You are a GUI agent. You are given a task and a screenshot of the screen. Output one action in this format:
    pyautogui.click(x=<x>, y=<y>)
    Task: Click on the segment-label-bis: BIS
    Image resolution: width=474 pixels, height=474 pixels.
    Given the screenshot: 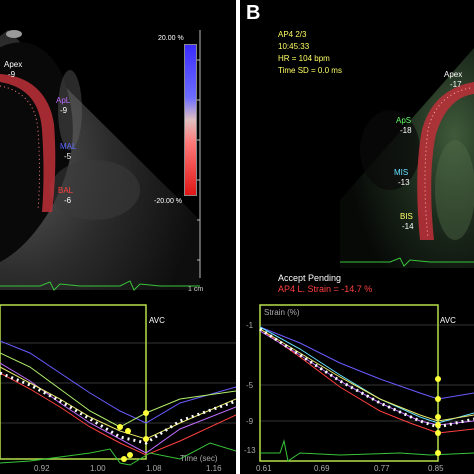 What is the action you would take?
    pyautogui.click(x=406, y=216)
    